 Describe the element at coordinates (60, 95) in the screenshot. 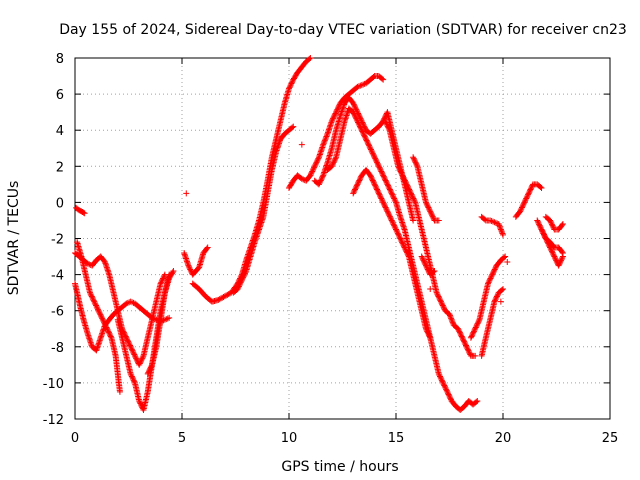

I see `y-tick-label: 6` at that location.